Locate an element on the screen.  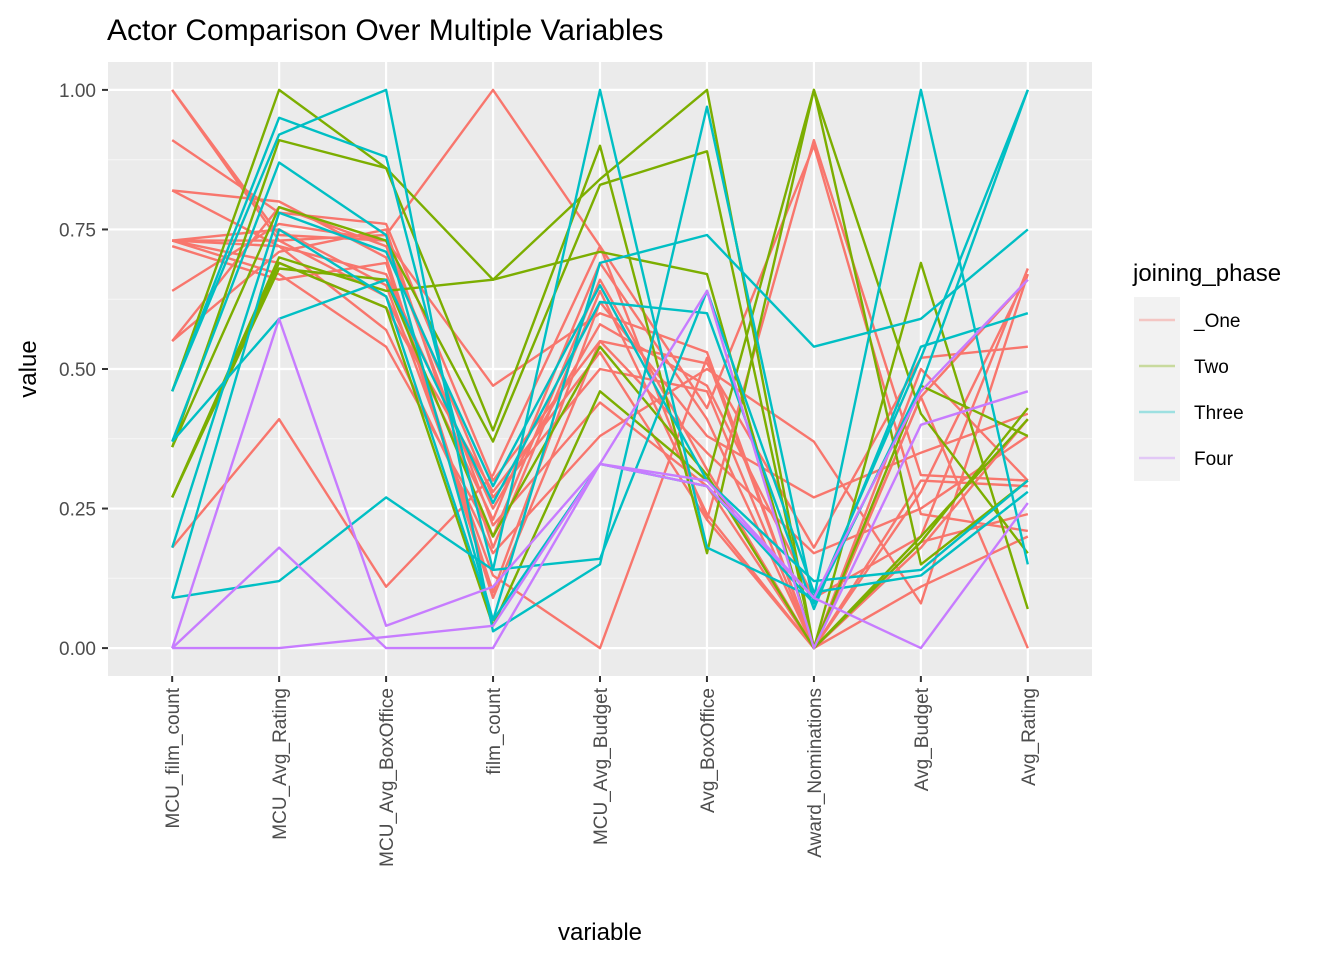
x-tick-label: film_count is located at coordinates (494, 730).